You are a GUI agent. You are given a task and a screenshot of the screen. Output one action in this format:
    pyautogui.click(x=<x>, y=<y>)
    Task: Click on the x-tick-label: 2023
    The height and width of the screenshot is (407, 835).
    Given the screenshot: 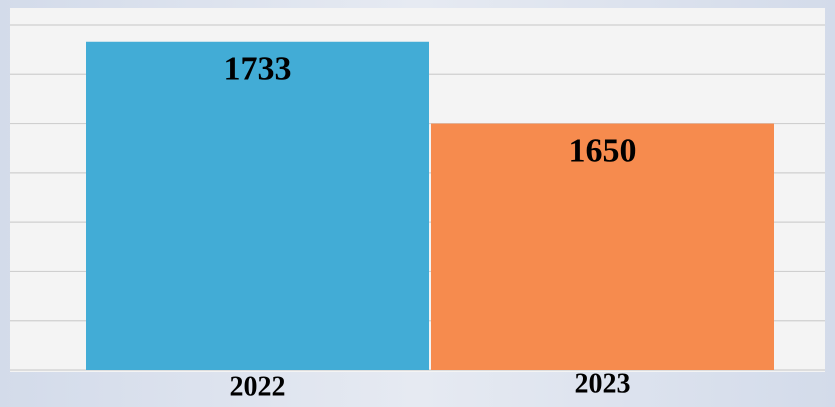 What is the action you would take?
    pyautogui.click(x=603, y=383)
    